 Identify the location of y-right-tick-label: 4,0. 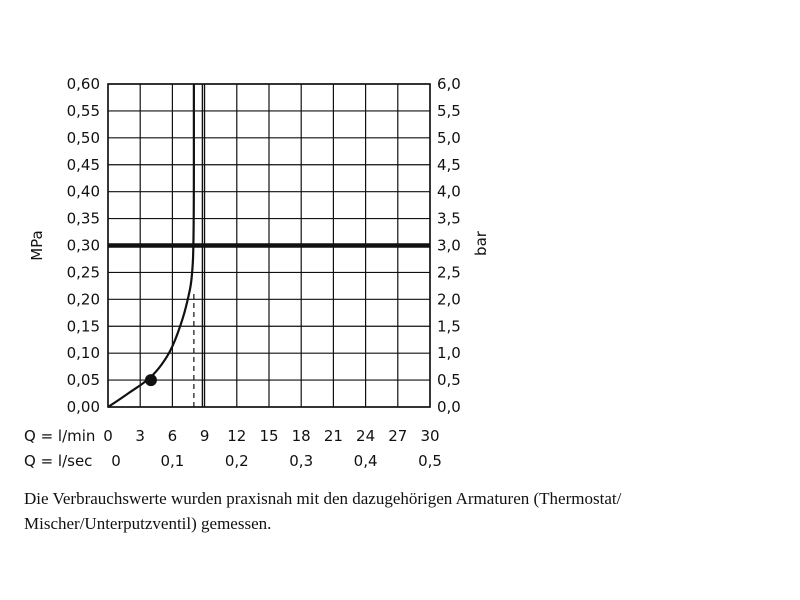
(449, 192).